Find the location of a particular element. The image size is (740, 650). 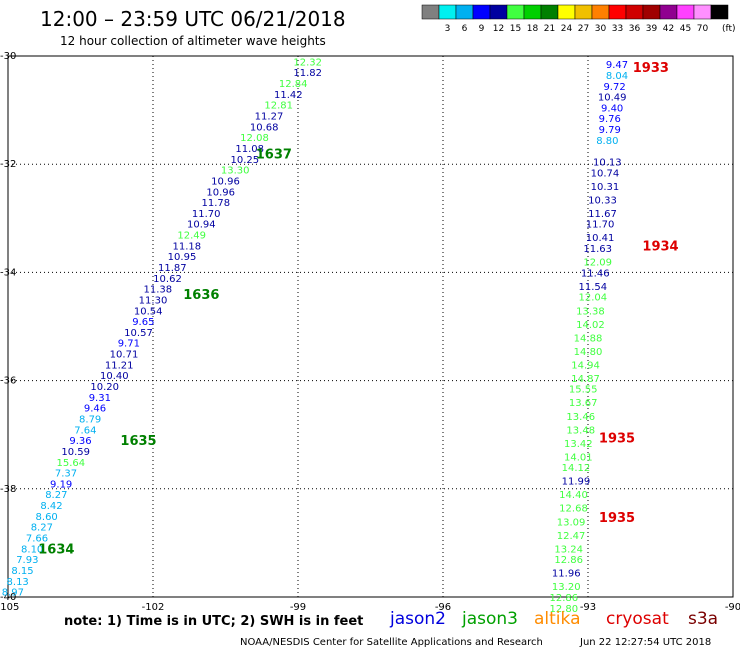

wave-height-value: 10.94 is located at coordinates (201, 225).